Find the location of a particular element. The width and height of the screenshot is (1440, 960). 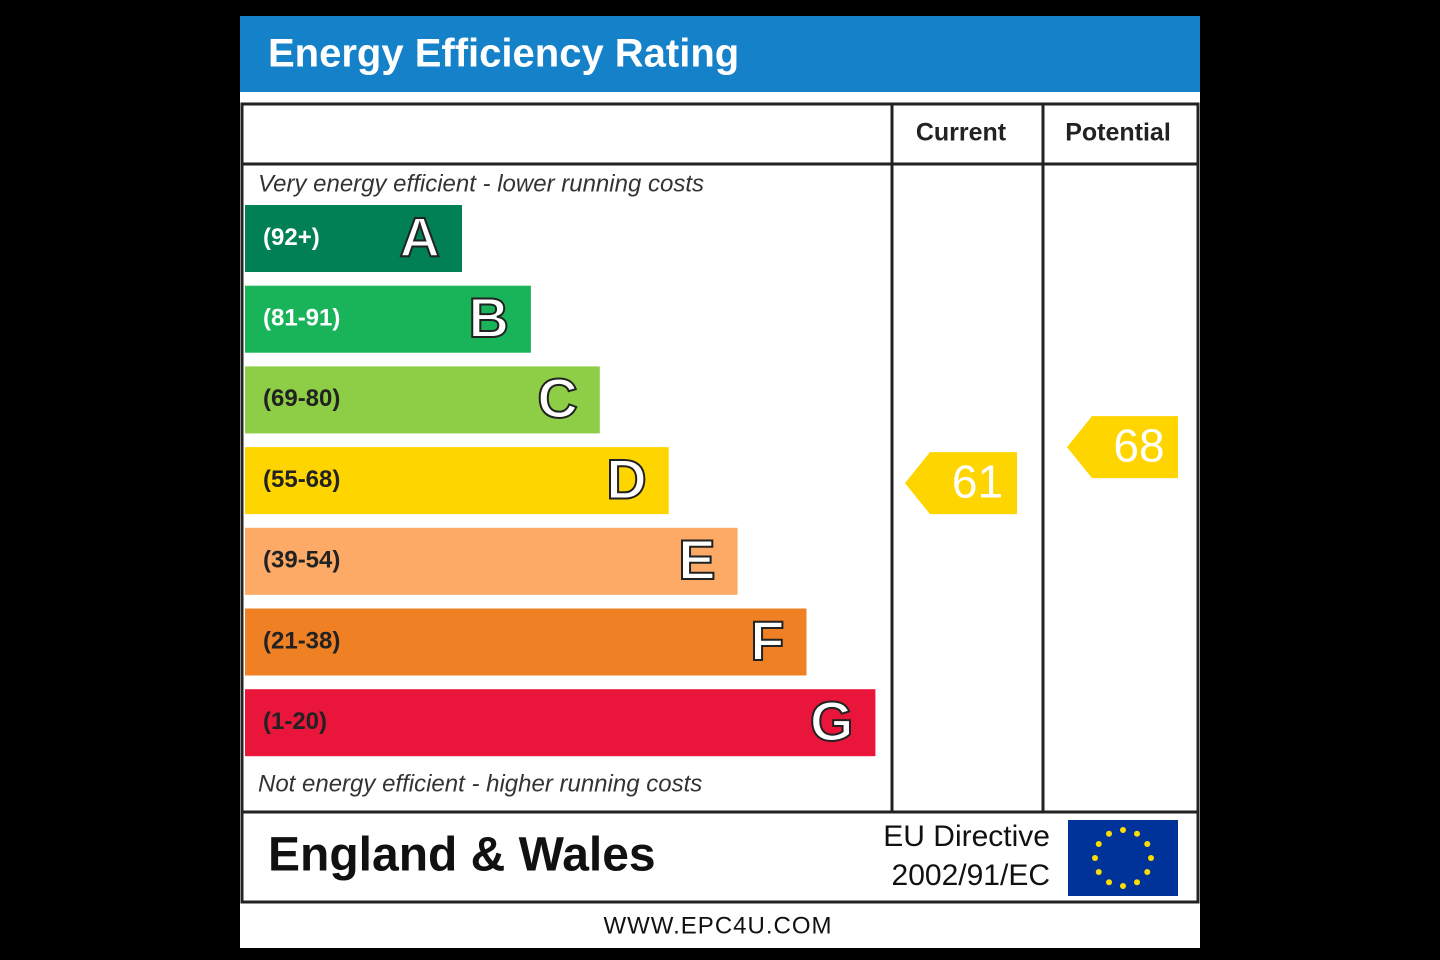

column-header: Potential is located at coordinates (1118, 133).